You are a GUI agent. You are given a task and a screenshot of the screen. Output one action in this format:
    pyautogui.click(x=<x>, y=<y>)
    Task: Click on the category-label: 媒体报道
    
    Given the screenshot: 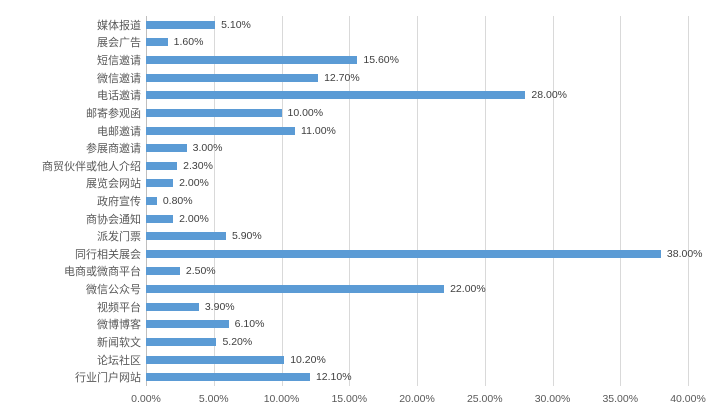 What is the action you would take?
    pyautogui.click(x=119, y=25)
    